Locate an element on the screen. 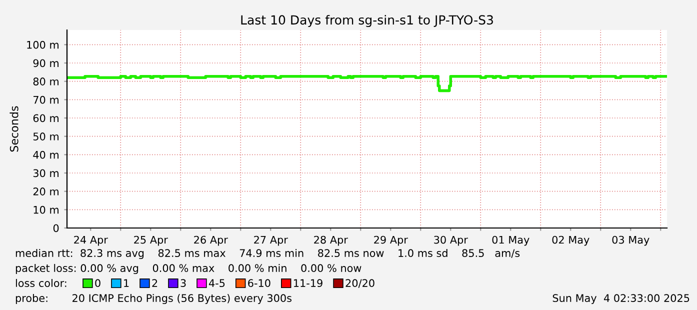 The image size is (697, 310). x-tick-label: 29 Apr is located at coordinates (391, 241).